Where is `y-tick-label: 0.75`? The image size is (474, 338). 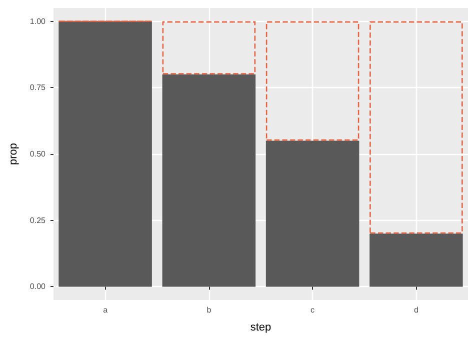
y-tick-label: 0.75 is located at coordinates (38, 87).